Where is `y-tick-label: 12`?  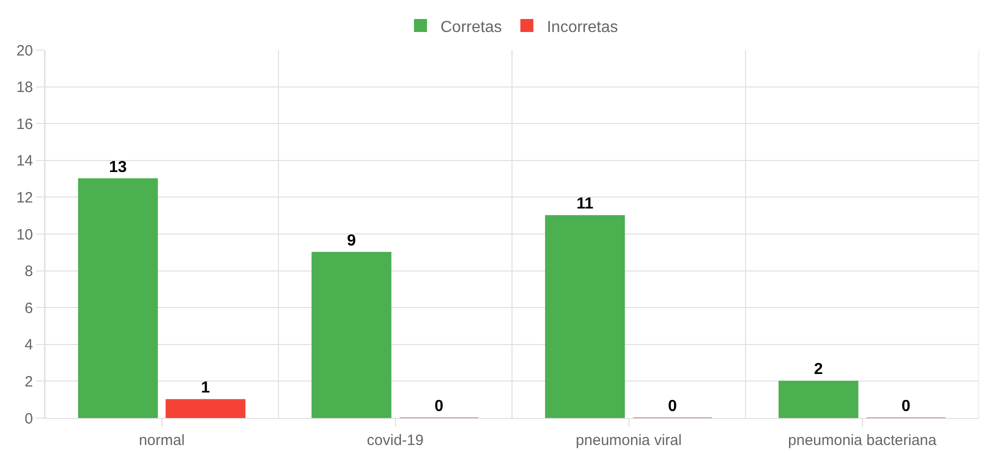
y-tick-label: 12 is located at coordinates (24, 197).